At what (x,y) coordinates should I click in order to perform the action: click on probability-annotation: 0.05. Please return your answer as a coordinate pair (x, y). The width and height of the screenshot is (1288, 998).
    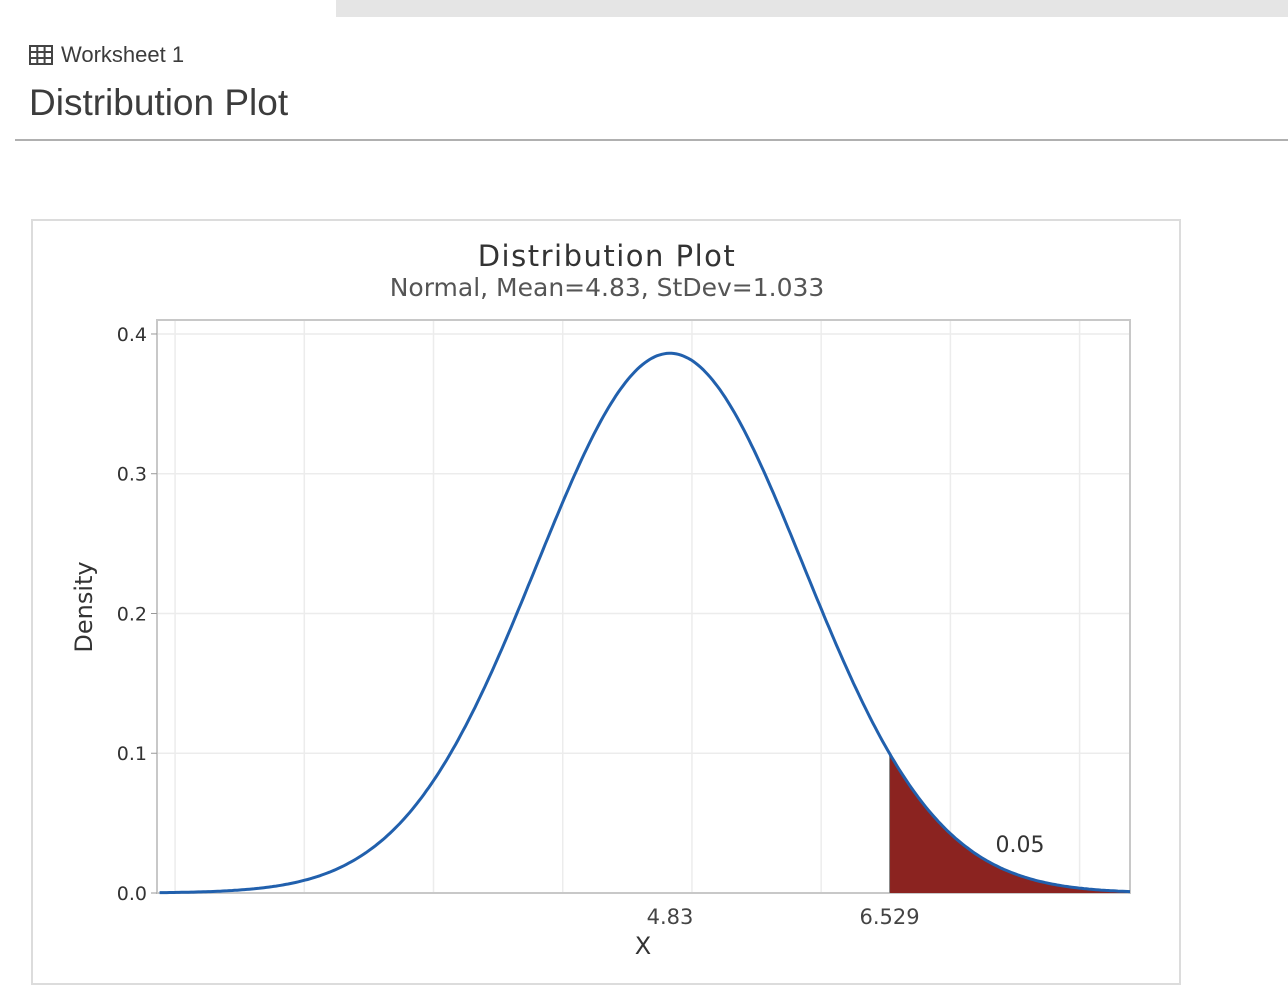
    Looking at the image, I should click on (1020, 845).